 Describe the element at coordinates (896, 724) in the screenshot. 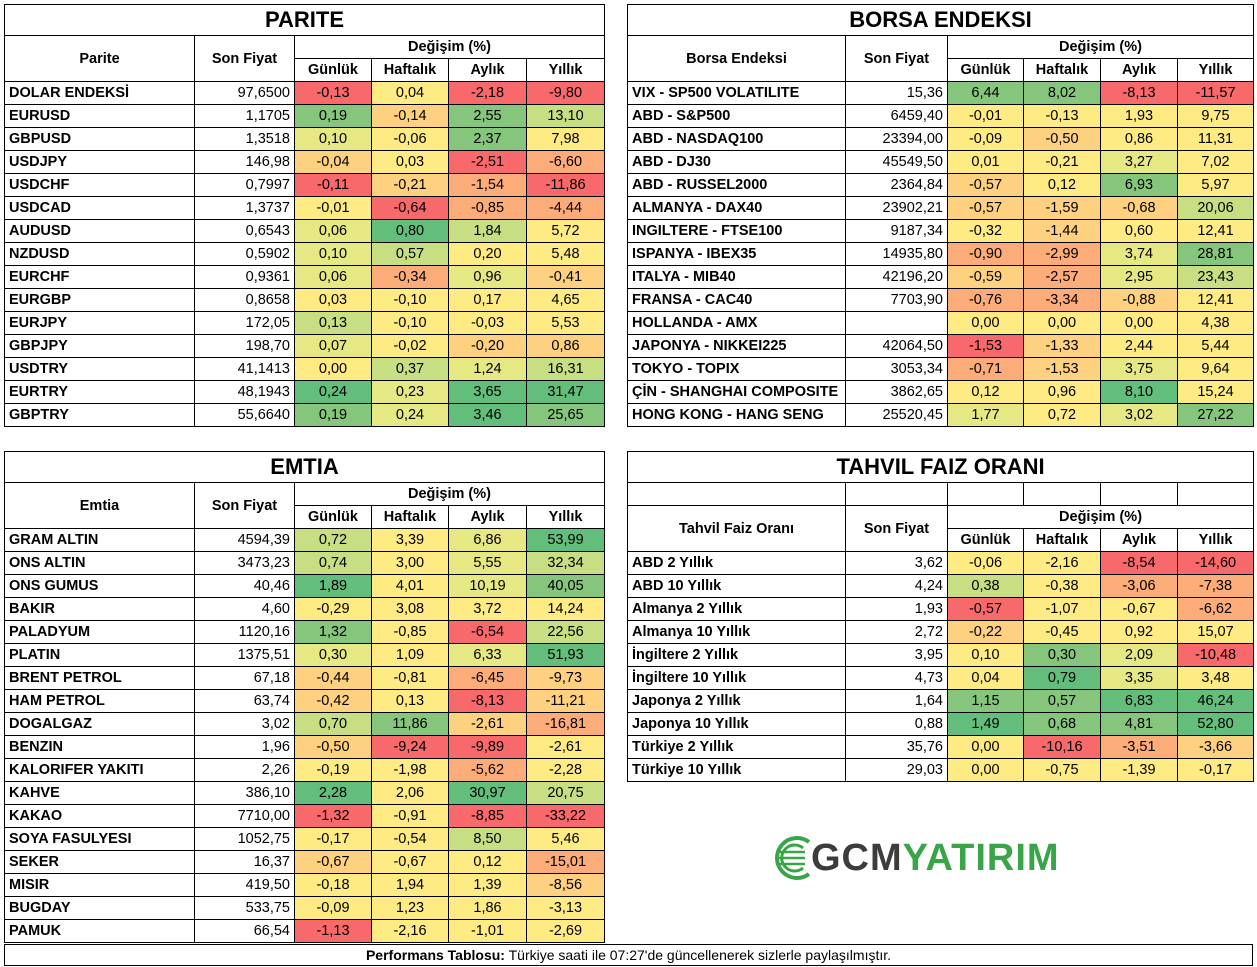

I see `row-price: 0,88` at that location.